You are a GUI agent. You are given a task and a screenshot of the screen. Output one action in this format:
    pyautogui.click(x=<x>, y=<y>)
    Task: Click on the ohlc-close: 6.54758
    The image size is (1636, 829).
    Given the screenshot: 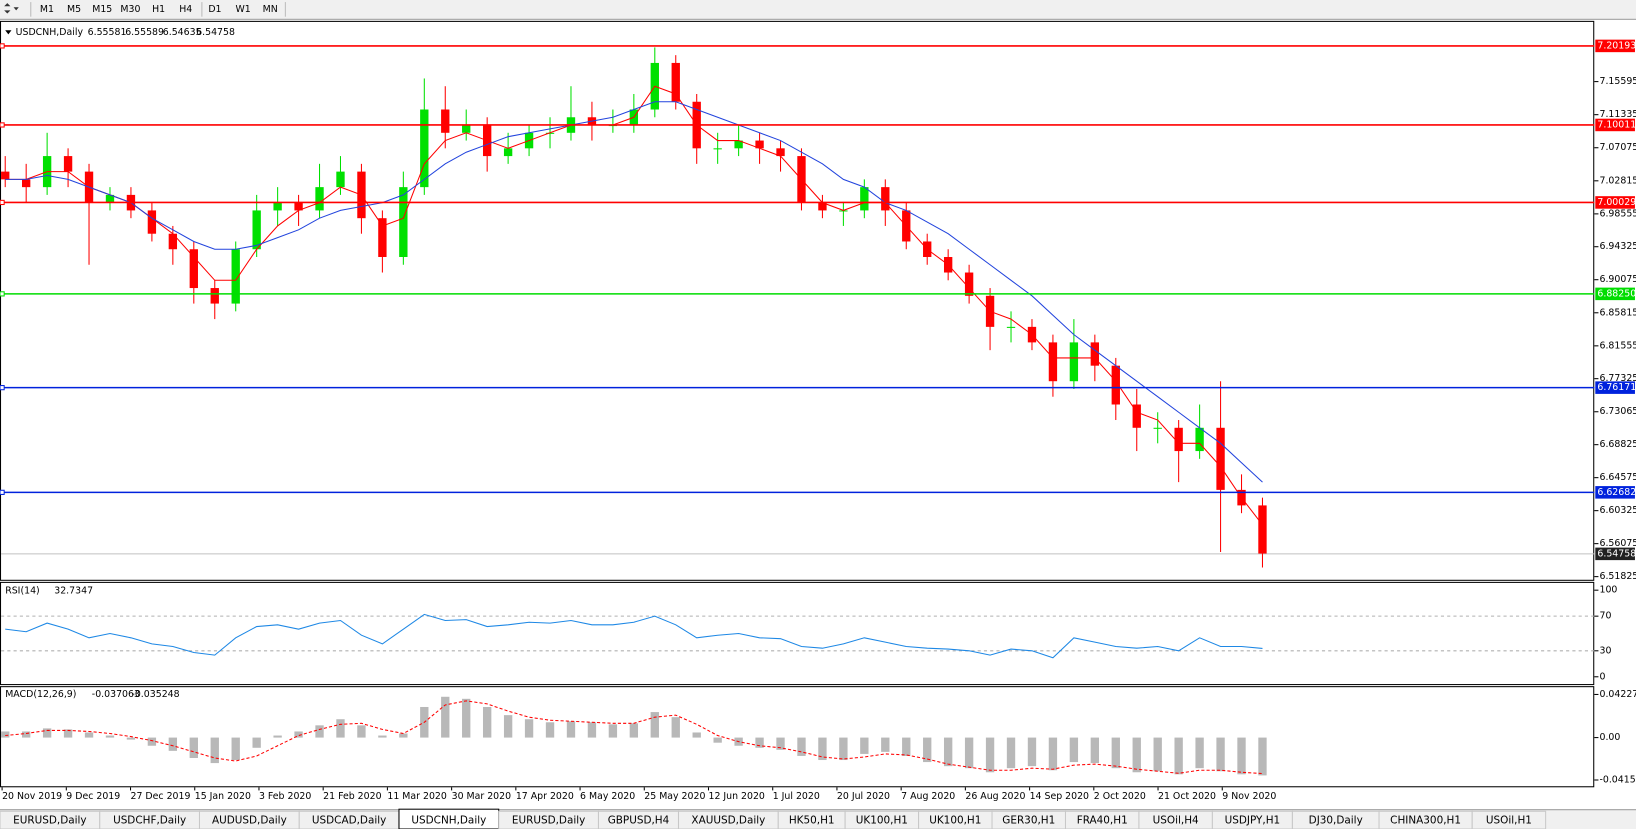 What is the action you would take?
    pyautogui.click(x=215, y=32)
    